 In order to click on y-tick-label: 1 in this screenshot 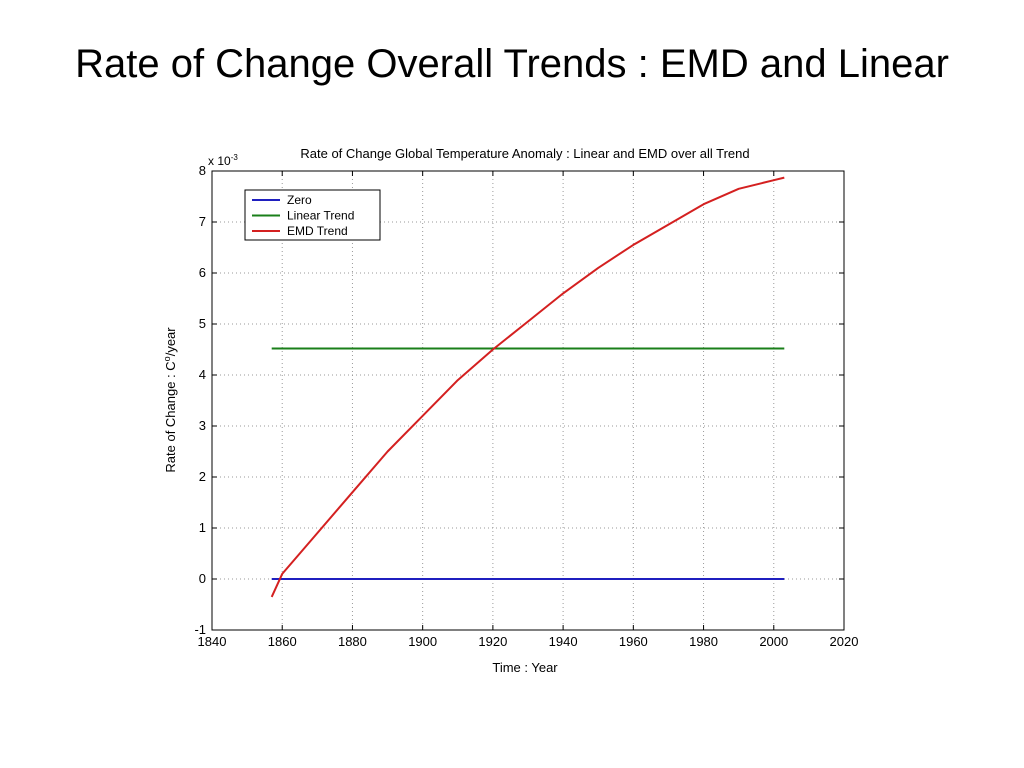, I will do `click(202, 527)`.